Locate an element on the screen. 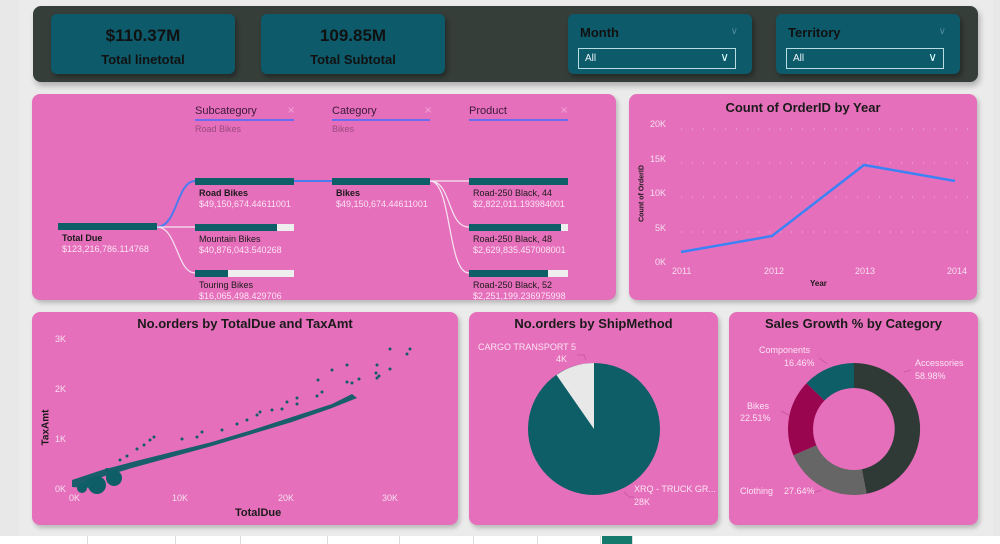  line-series is located at coordinates (818, 208).